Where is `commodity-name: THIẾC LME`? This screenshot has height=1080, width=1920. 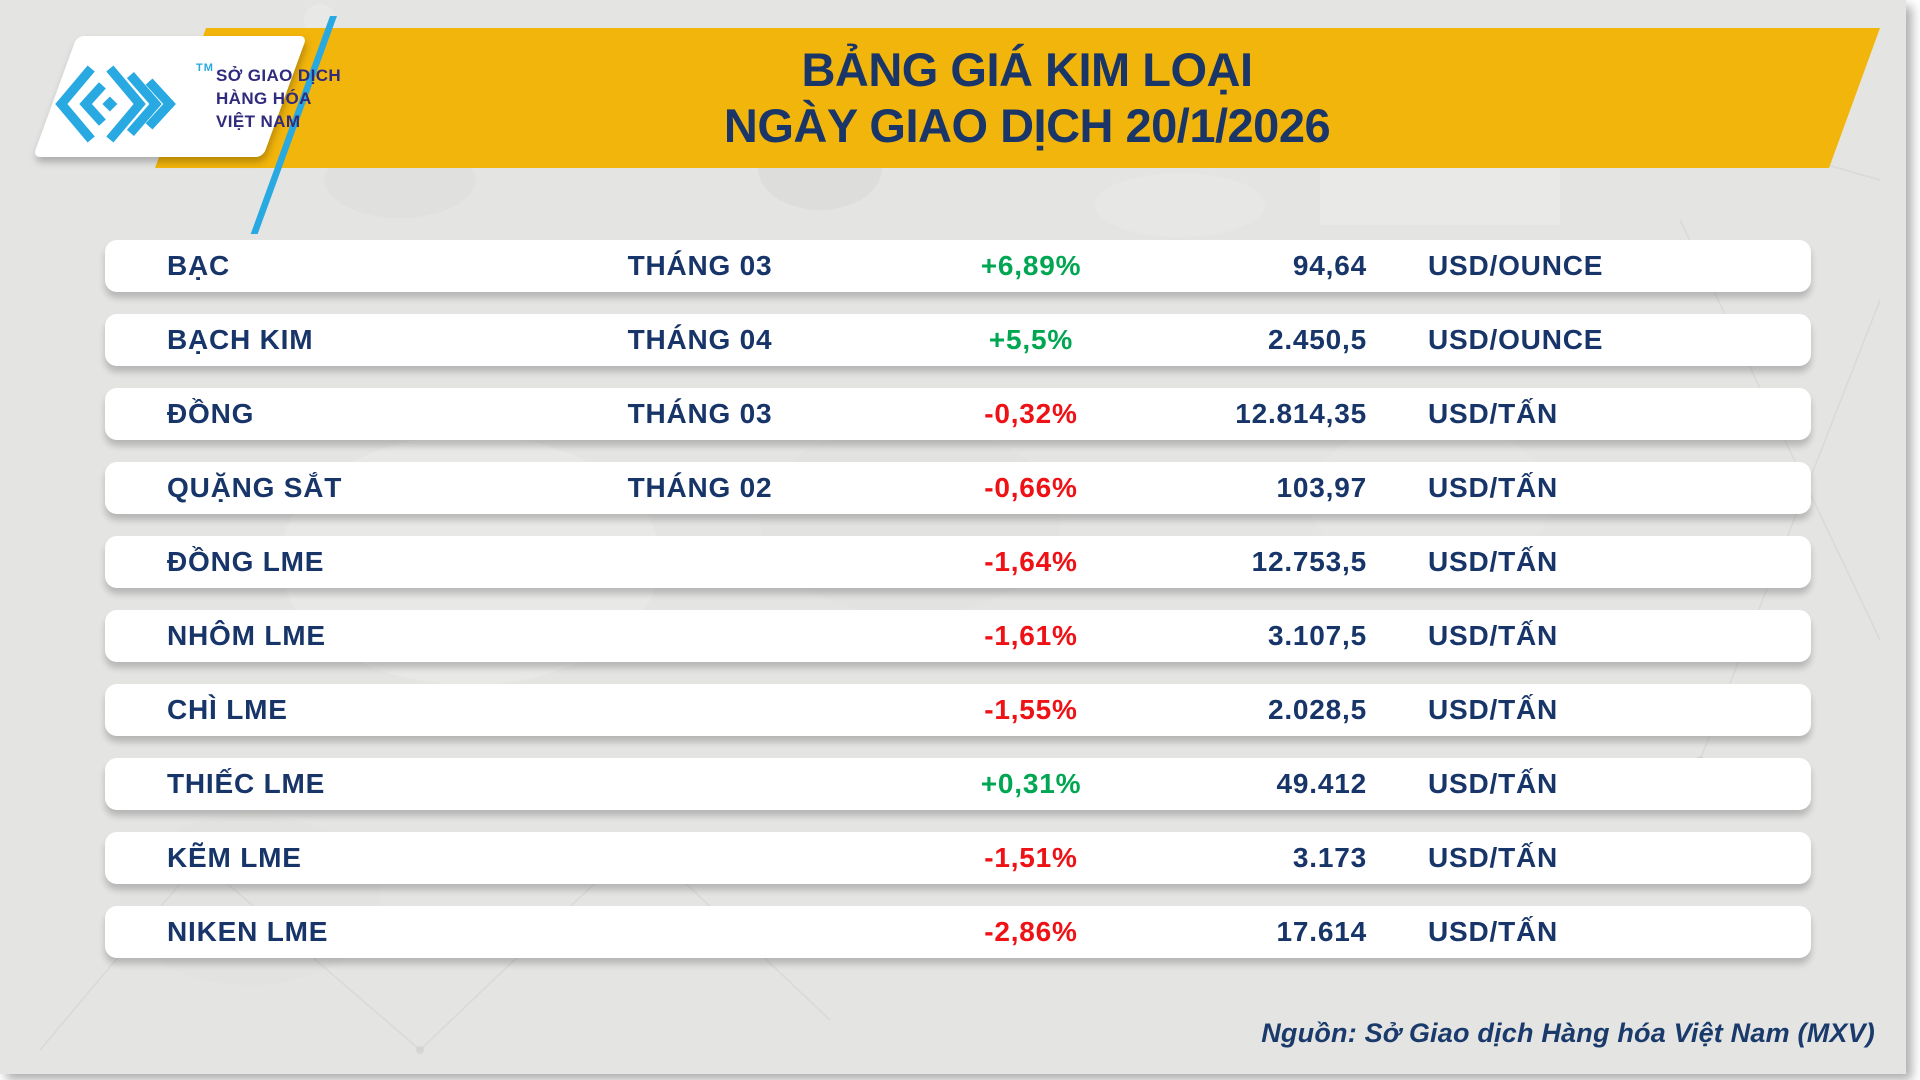 commodity-name: THIẾC LME is located at coordinates (246, 783).